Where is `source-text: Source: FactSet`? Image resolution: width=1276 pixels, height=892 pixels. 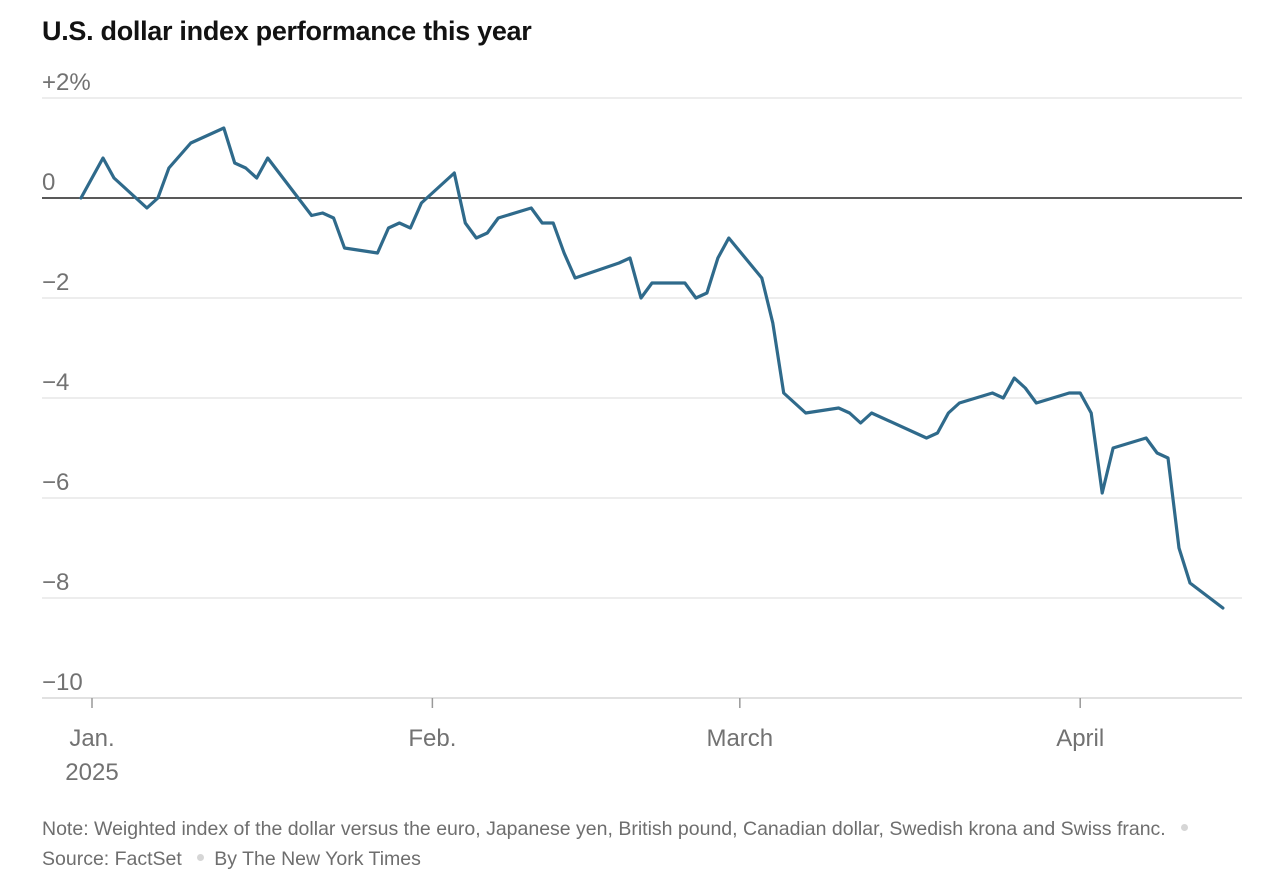 source-text: Source: FactSet is located at coordinates (112, 859).